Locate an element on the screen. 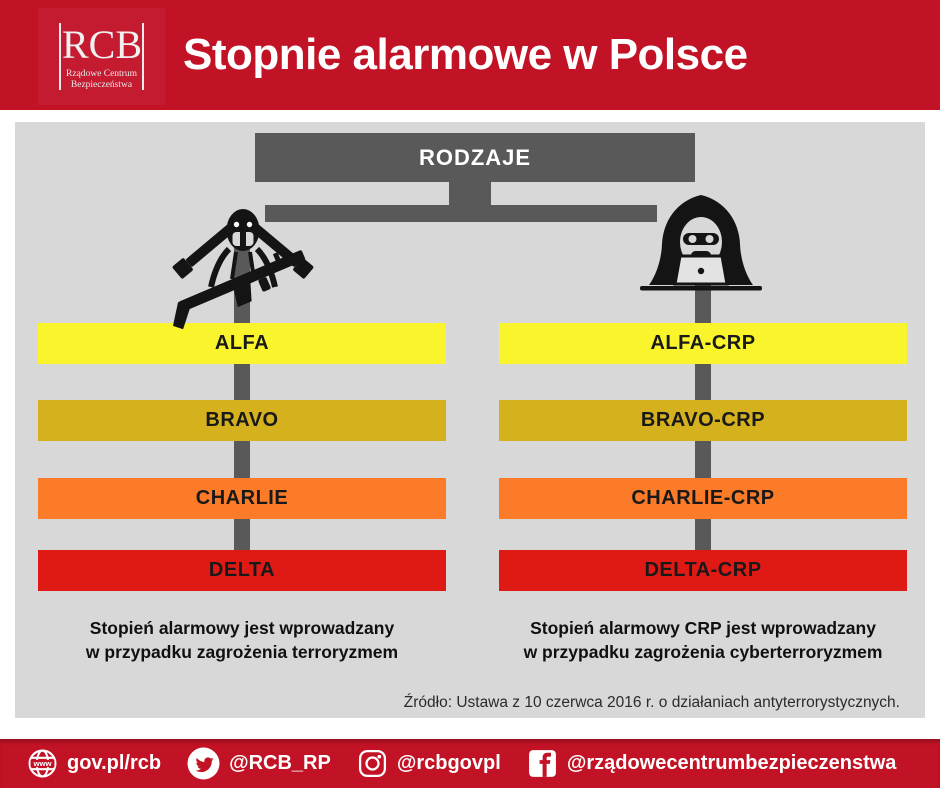 The height and width of the screenshot is (788, 940). caption-terrorism-line1: Stopień alarmowy jest wprowadzany is located at coordinates (242, 628).